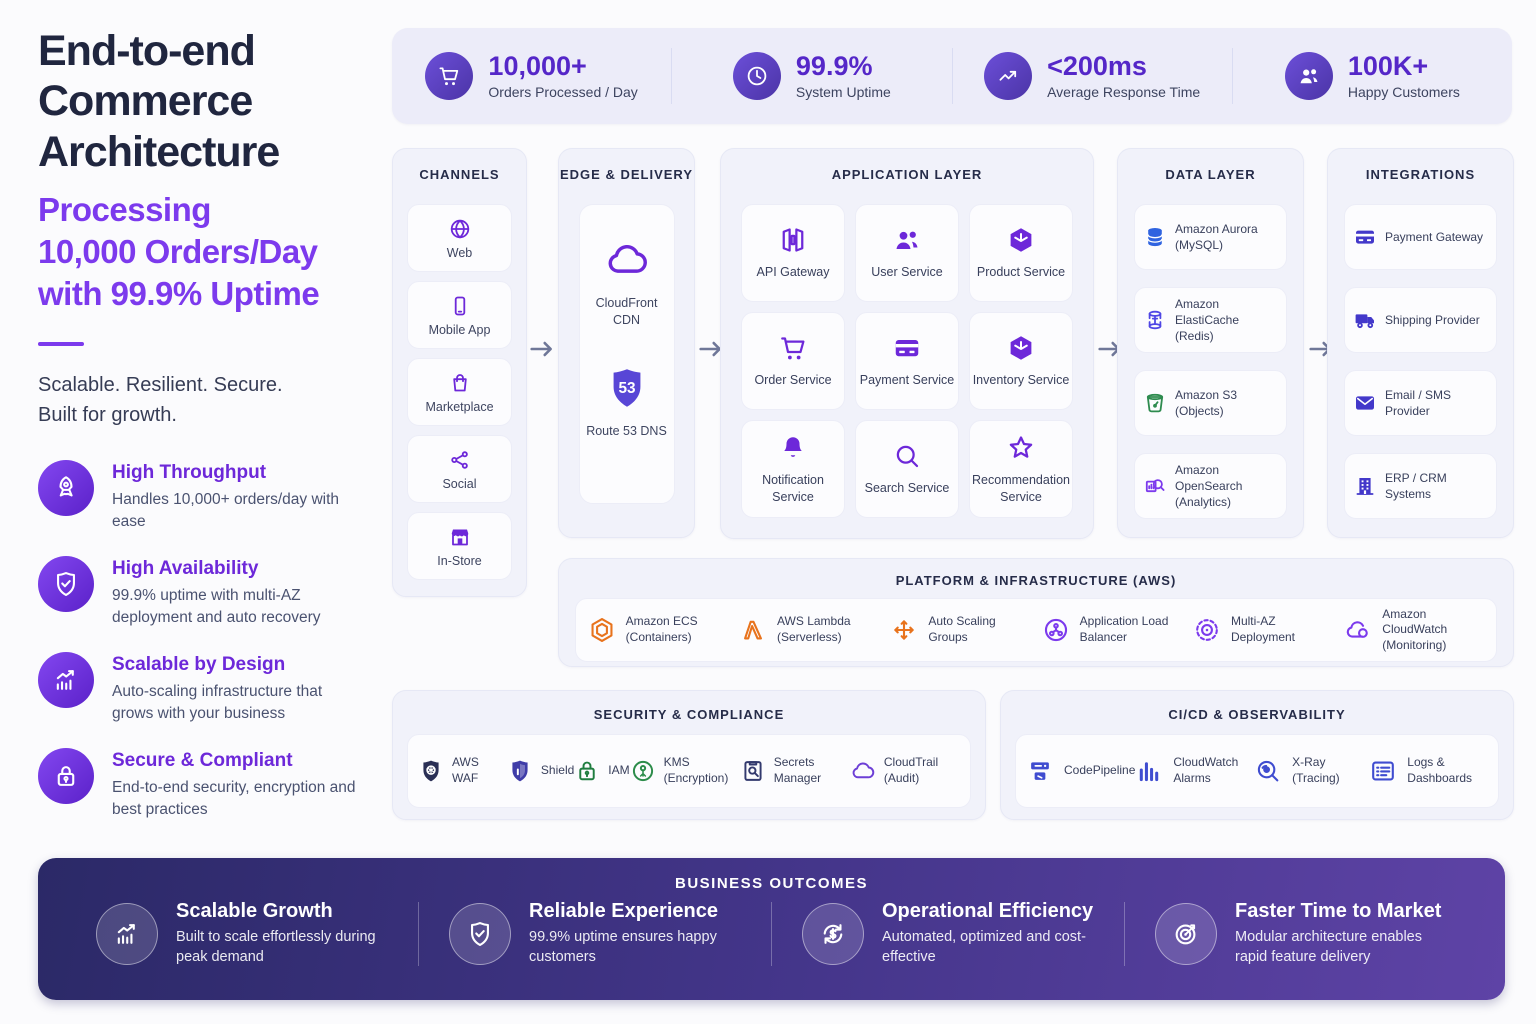 The width and height of the screenshot is (1536, 1024). I want to click on security-label: AWS WAF, so click(465, 770).